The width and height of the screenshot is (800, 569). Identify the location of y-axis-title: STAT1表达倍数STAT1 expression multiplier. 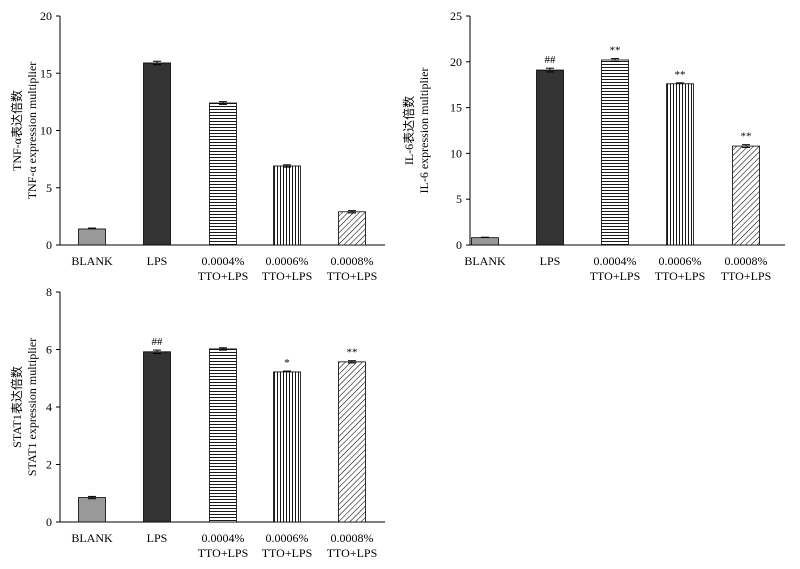
(24, 407).